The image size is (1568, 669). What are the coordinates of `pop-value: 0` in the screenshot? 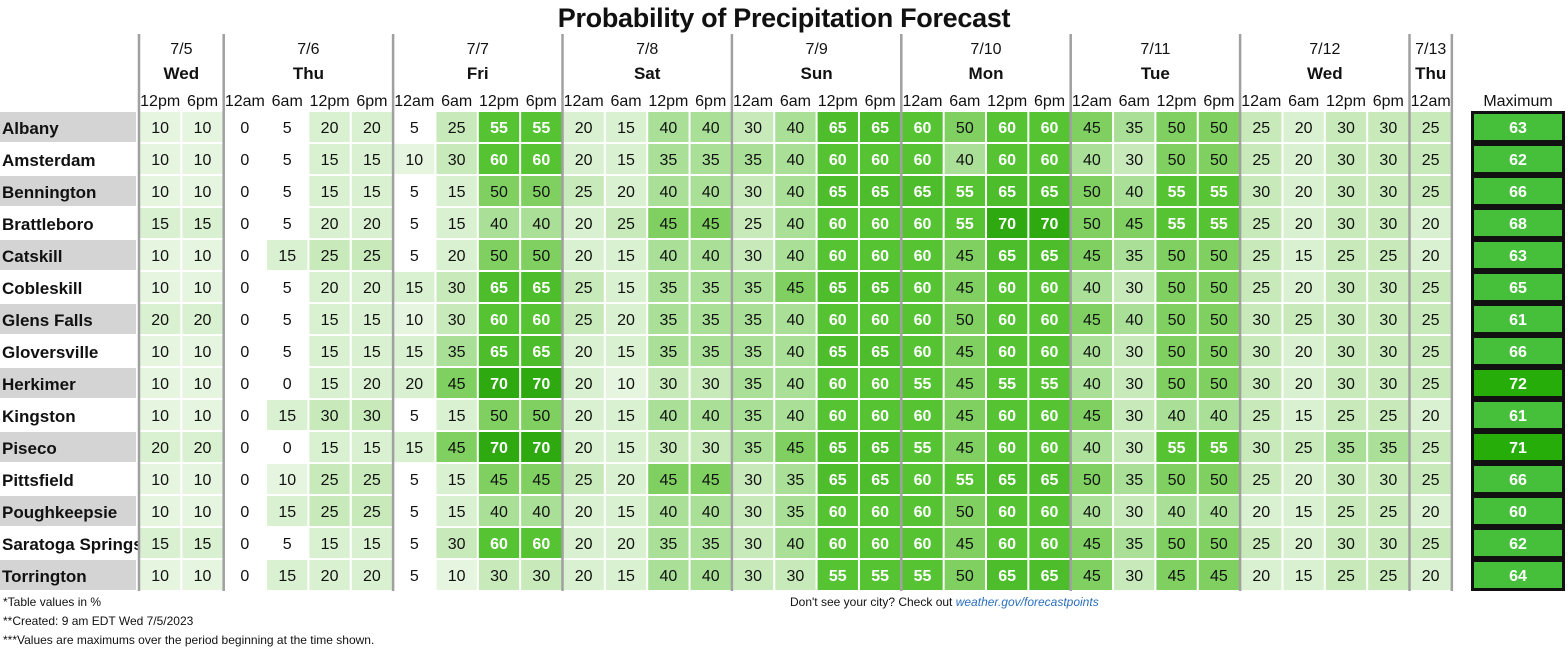 It's located at (244, 576).